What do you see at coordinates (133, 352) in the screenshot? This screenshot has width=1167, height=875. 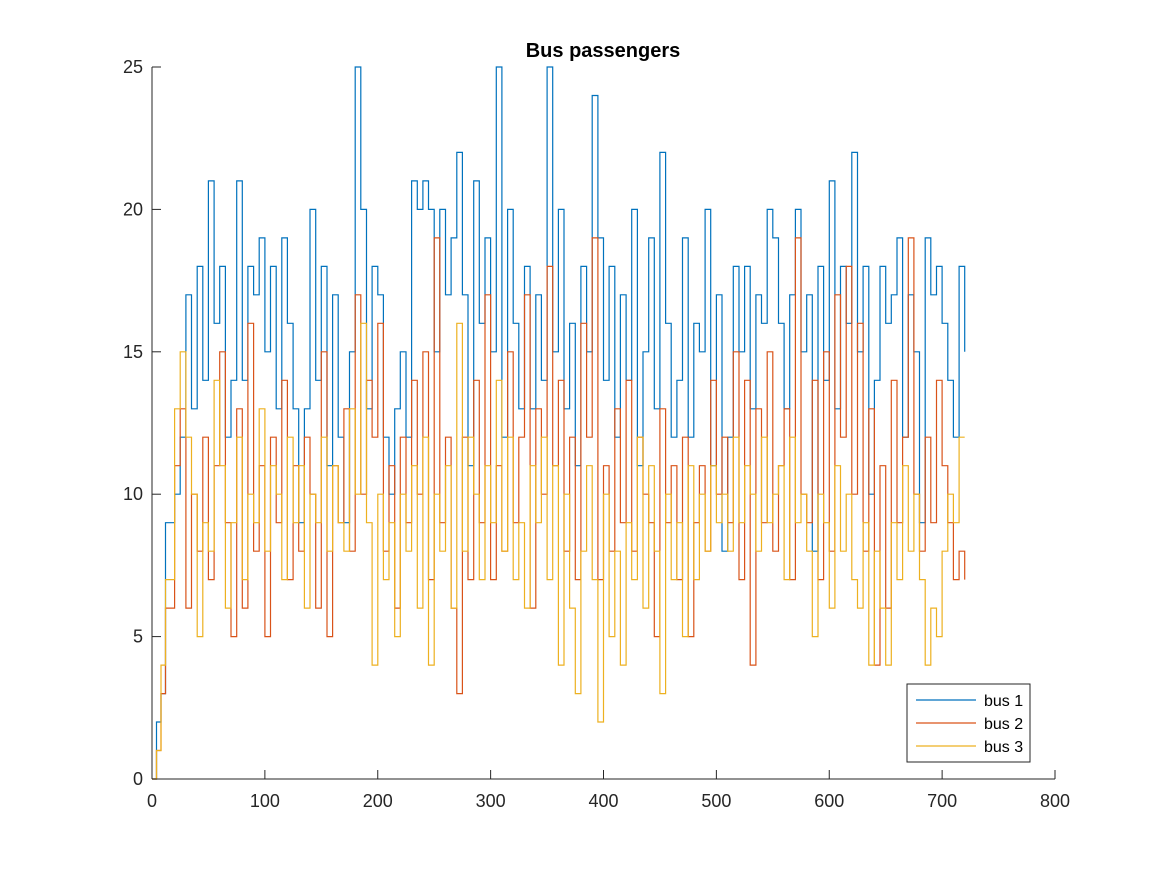 I see `y-tick-label: 15` at bounding box center [133, 352].